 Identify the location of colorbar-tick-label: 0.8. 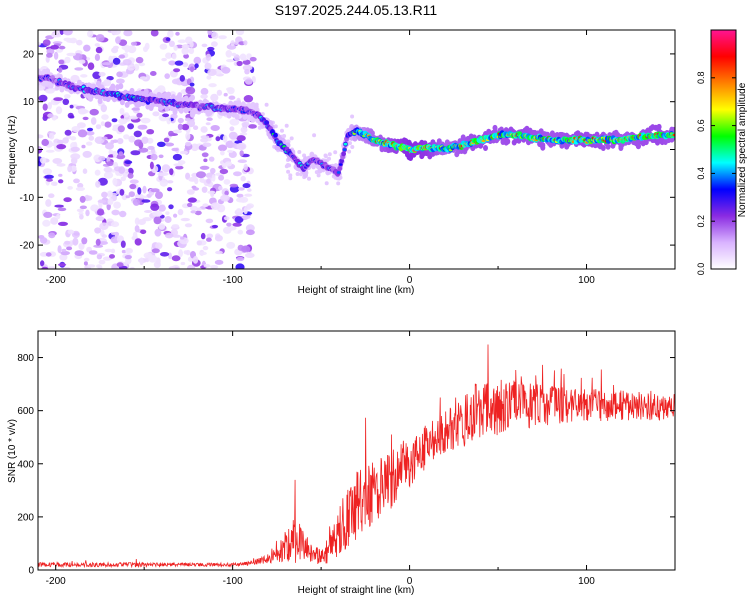
(701, 78).